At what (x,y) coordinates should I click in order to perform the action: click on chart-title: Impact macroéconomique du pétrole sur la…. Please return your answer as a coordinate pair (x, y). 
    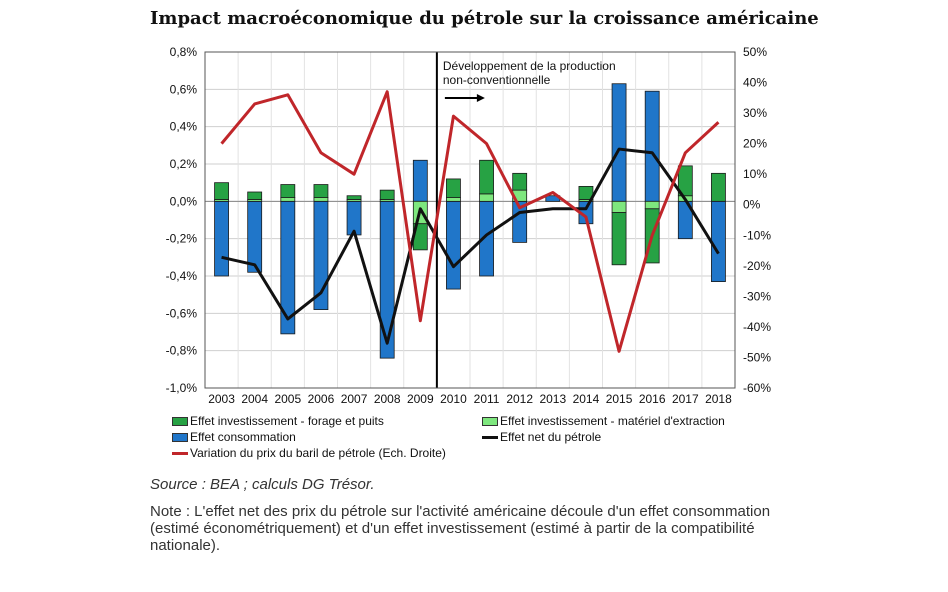
    Looking at the image, I should click on (484, 18).